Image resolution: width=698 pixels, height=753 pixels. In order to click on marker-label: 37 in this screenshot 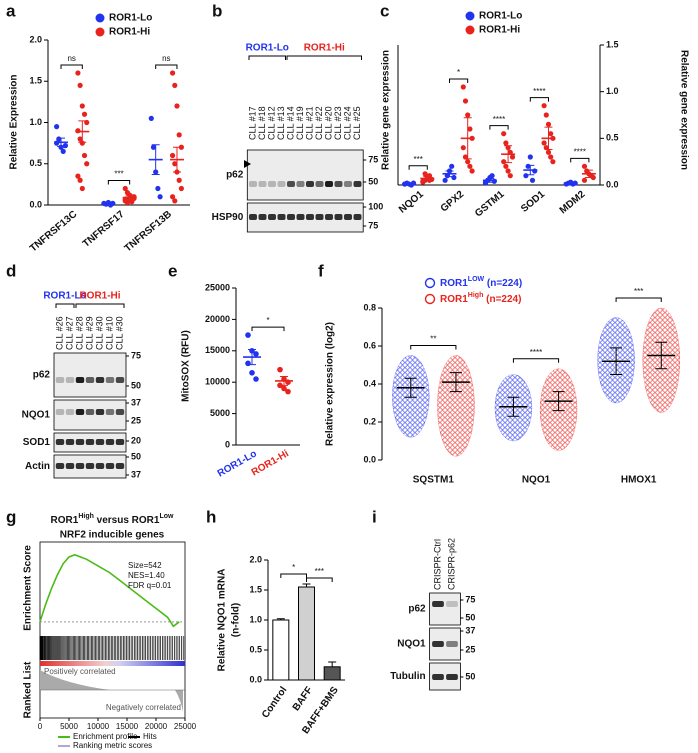, I will do `click(470, 630)`.